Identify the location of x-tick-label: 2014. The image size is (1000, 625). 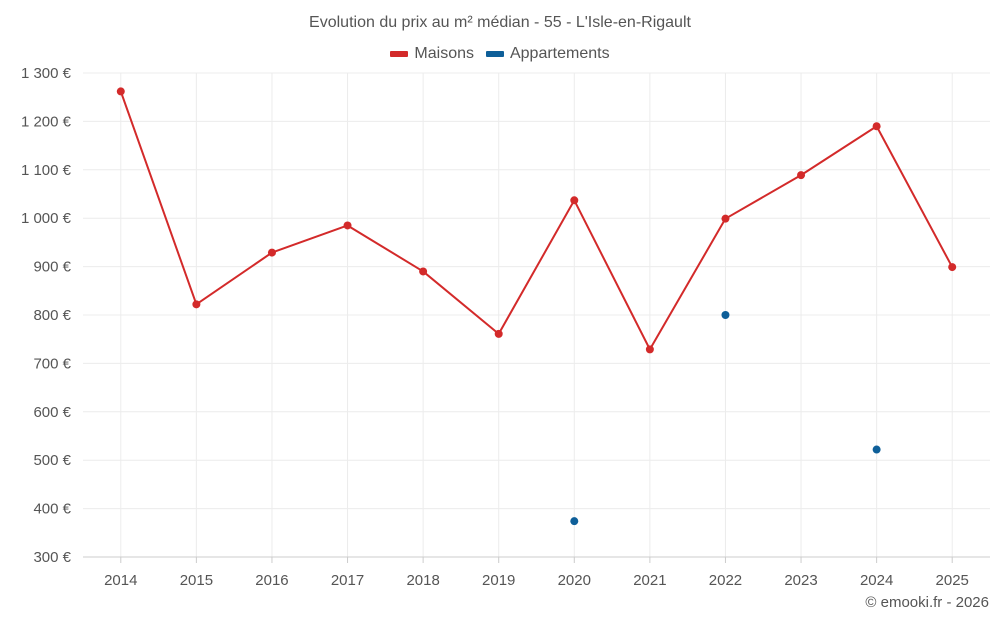
(120, 580).